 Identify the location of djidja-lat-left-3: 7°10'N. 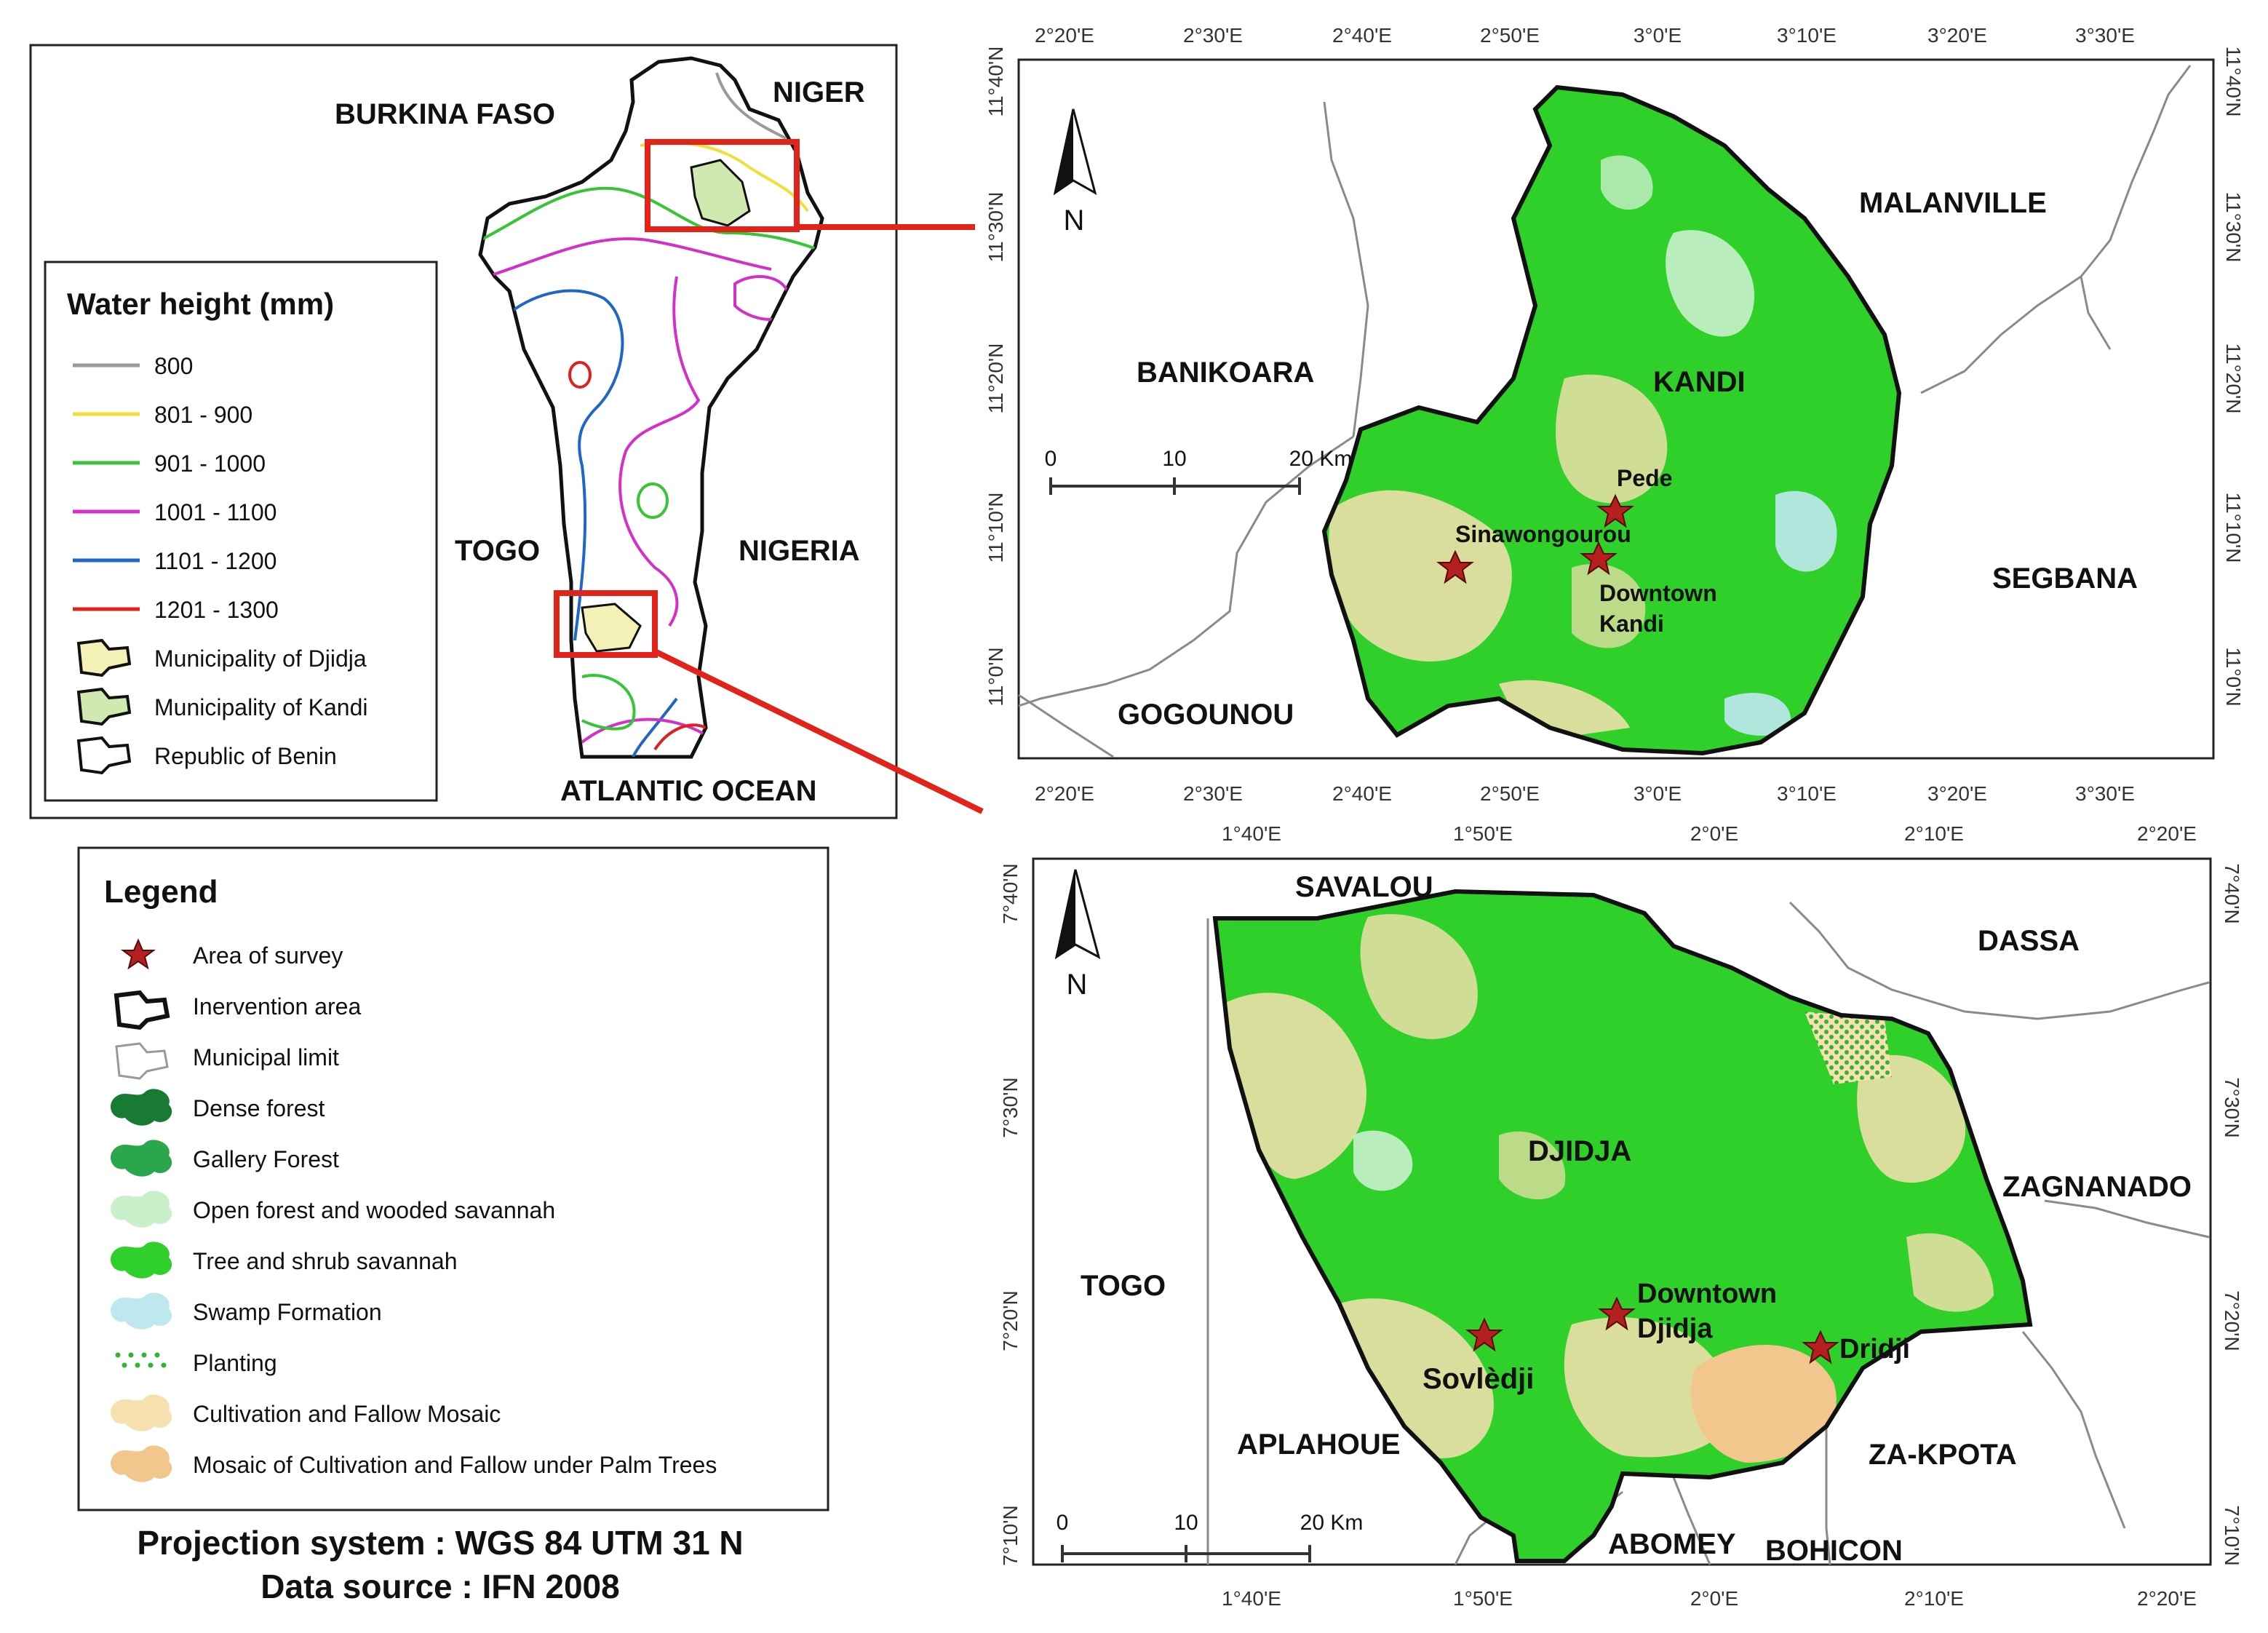
(1011, 1535).